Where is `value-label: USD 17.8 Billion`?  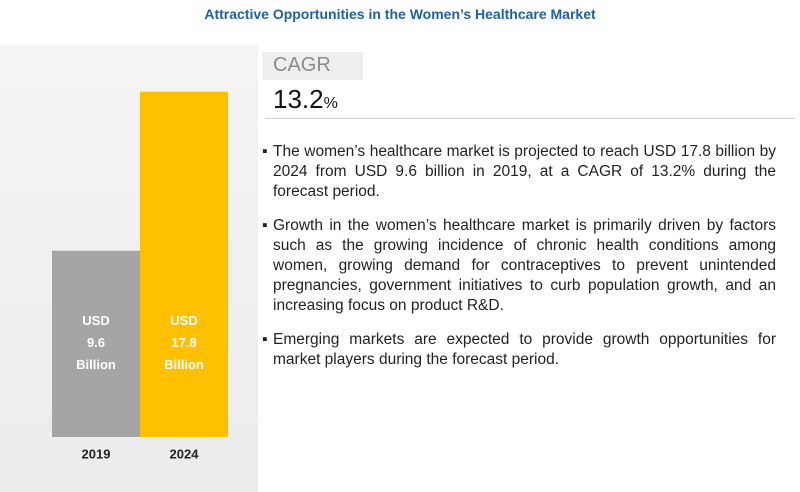
value-label: USD 17.8 Billion is located at coordinates (184, 342).